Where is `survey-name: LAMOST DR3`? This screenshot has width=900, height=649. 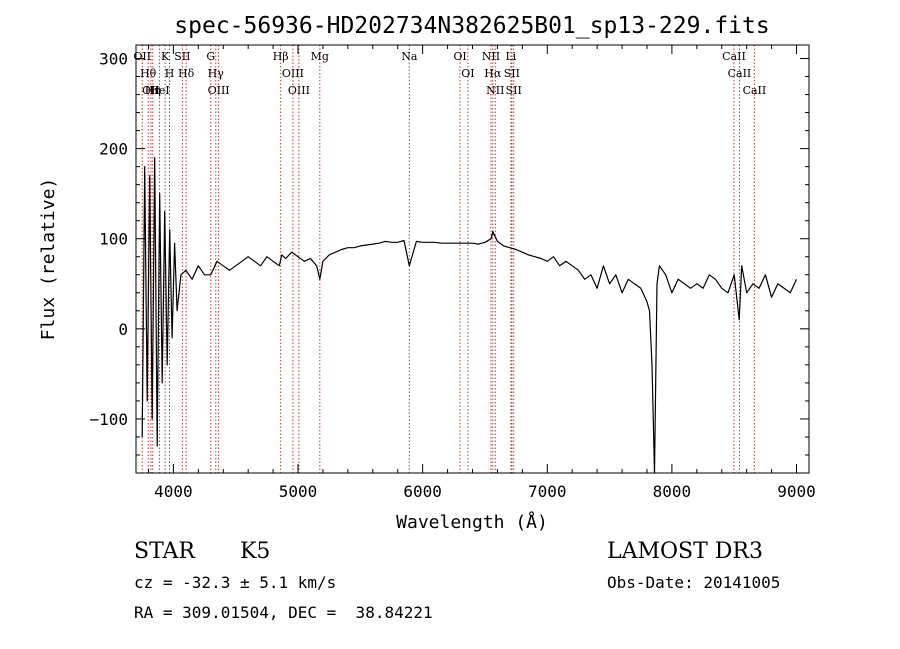
survey-name: LAMOST DR3 is located at coordinates (685, 551).